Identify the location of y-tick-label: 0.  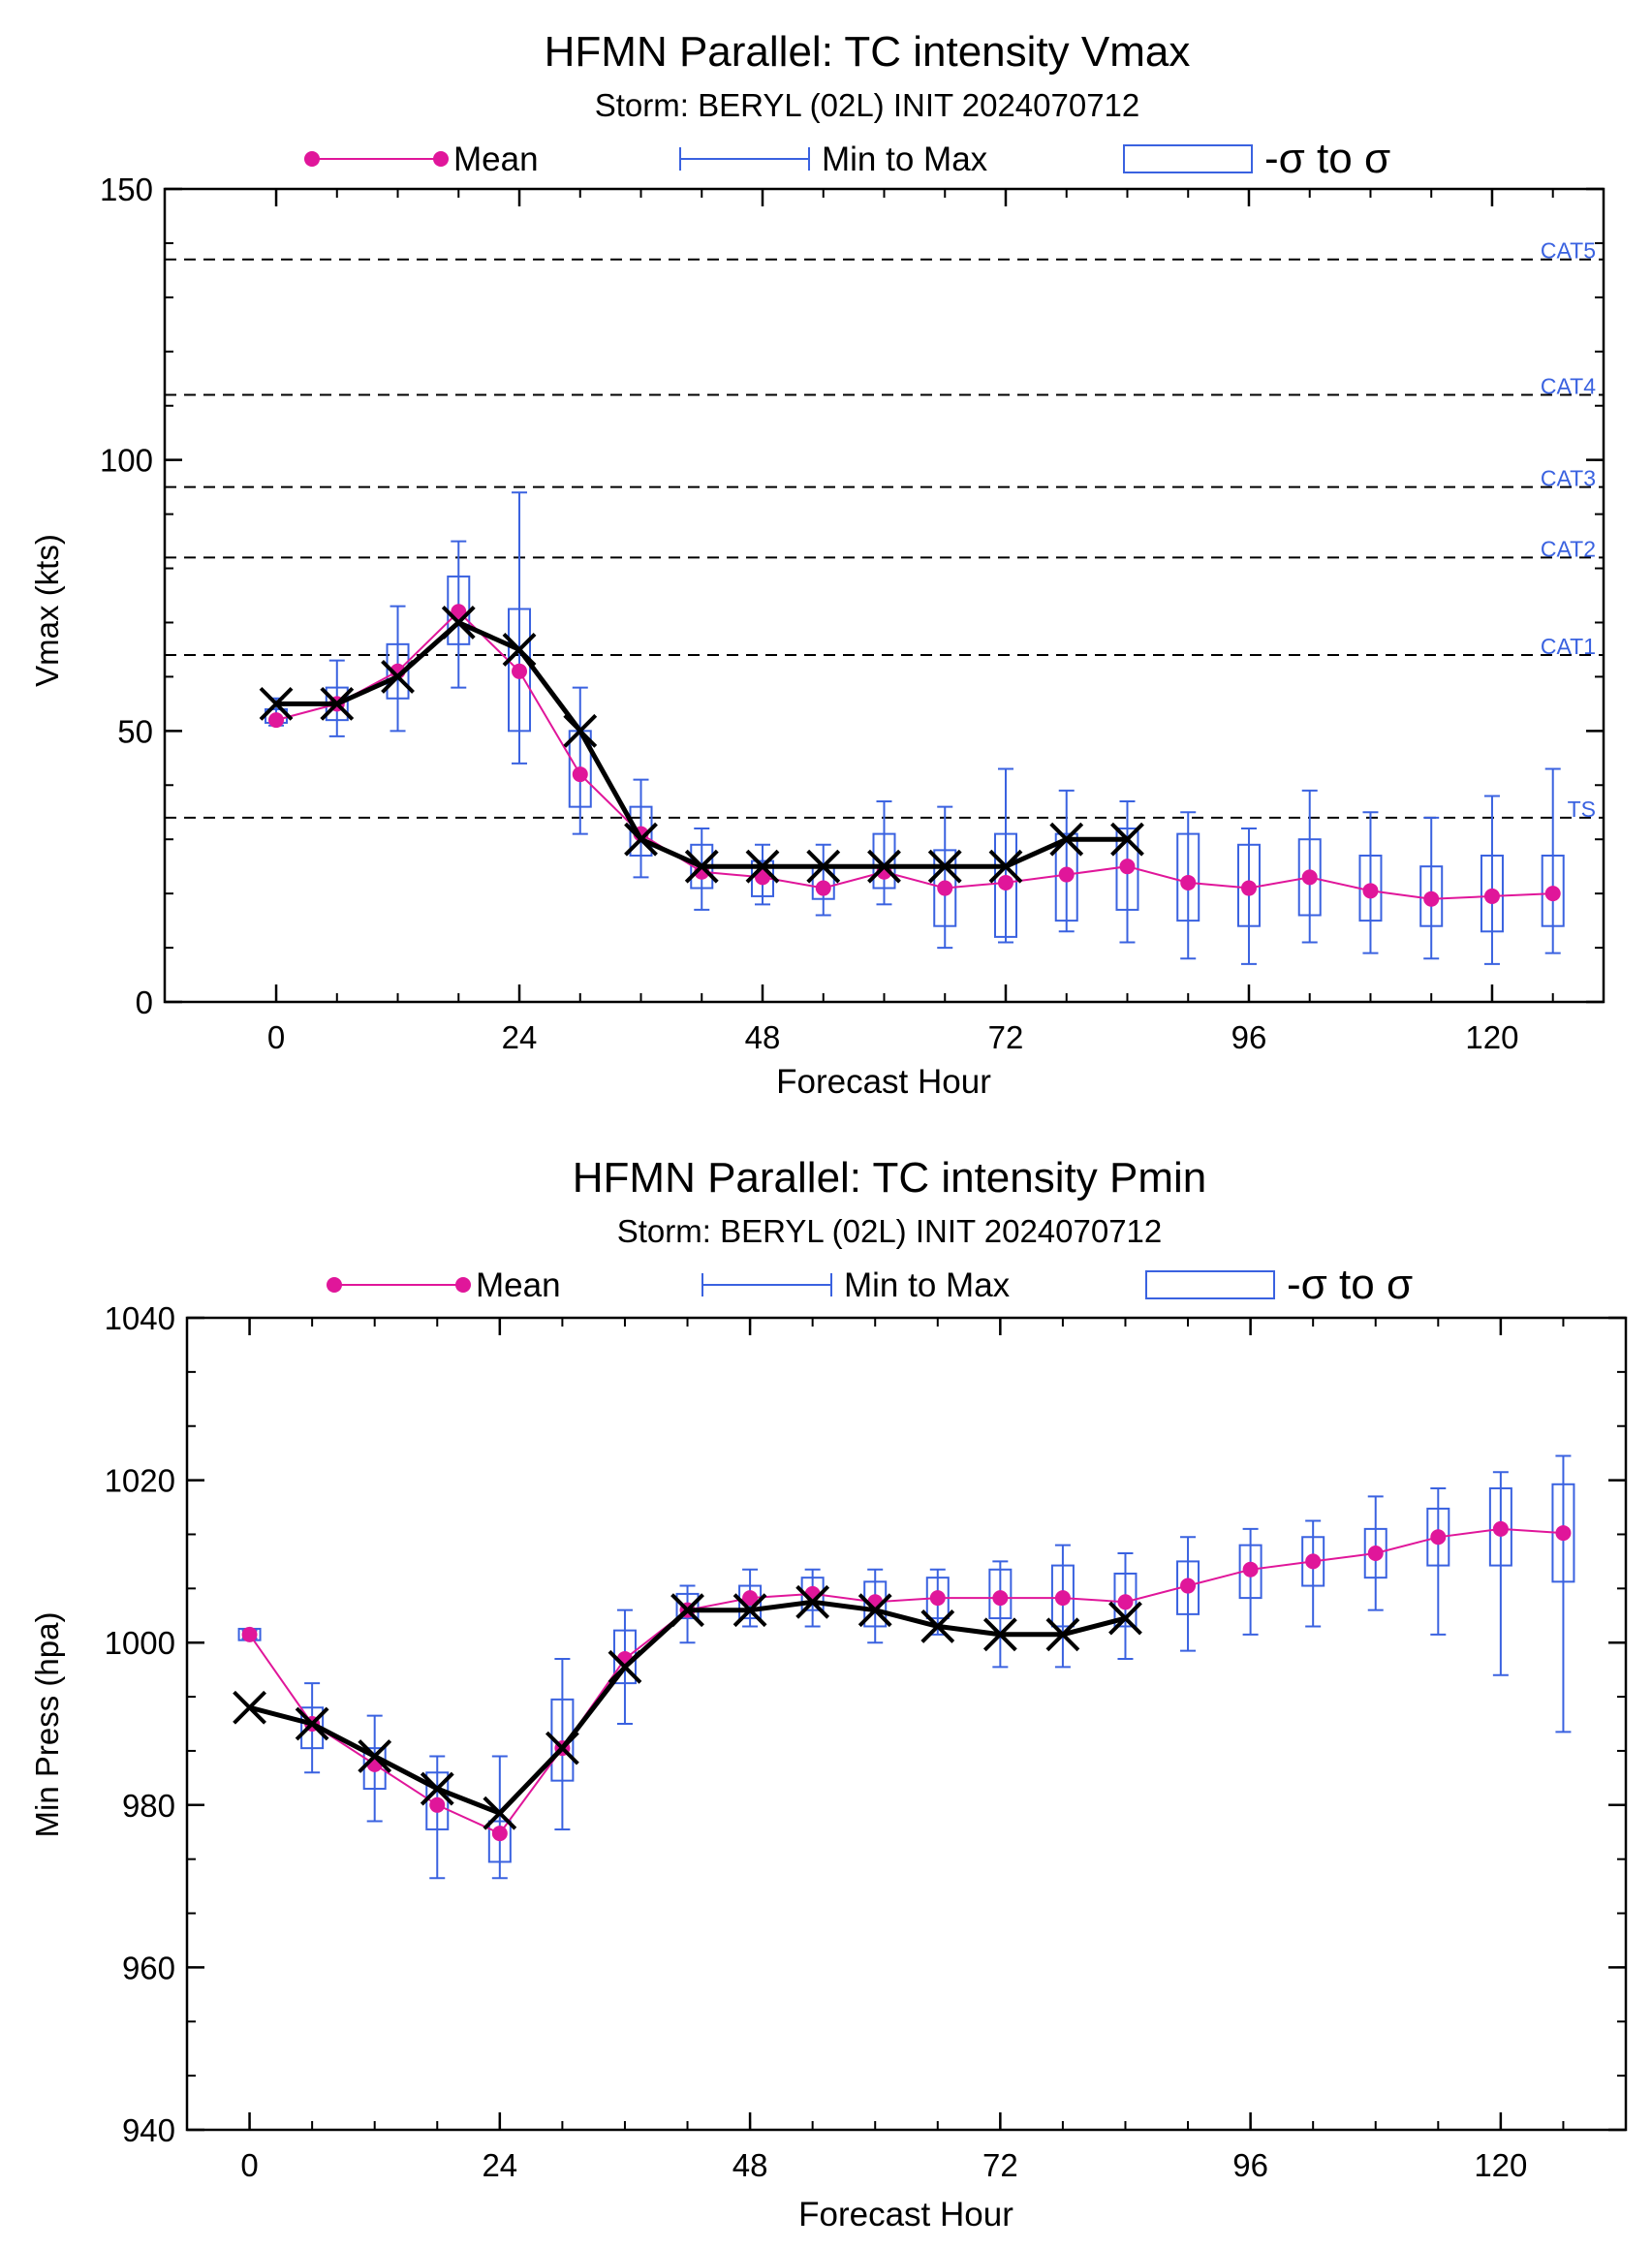
(144, 1002).